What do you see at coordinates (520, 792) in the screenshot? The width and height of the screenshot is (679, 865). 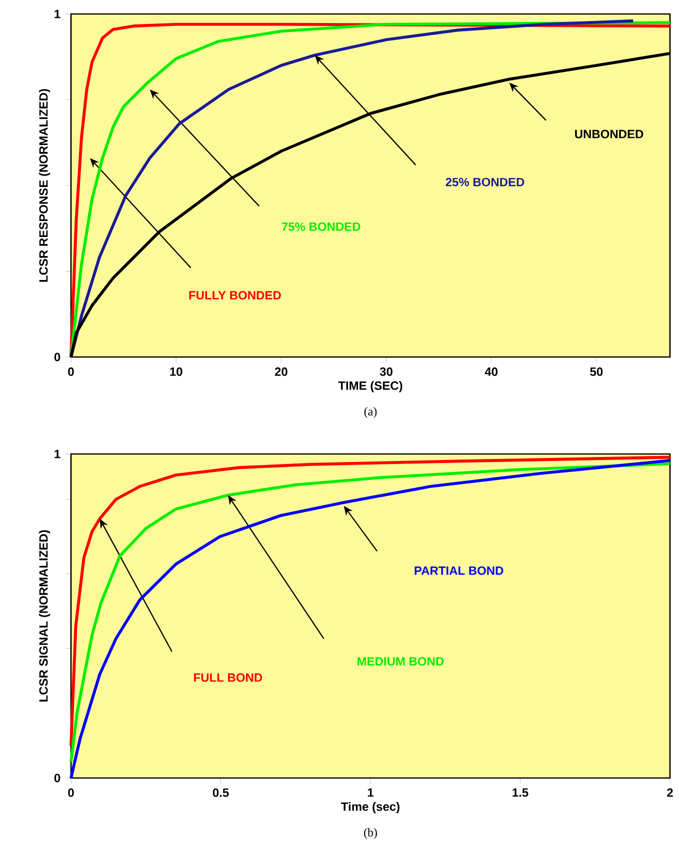 I see `x-tick-label: 1.5` at bounding box center [520, 792].